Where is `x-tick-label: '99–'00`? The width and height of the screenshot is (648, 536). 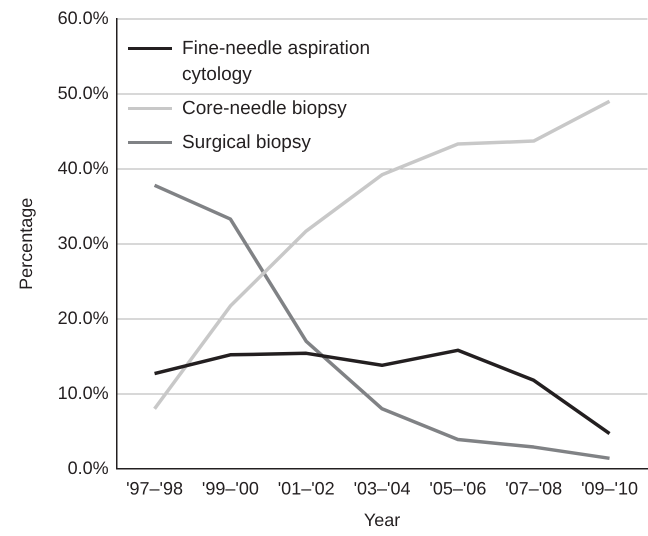 x-tick-label: '99–'00 is located at coordinates (230, 488).